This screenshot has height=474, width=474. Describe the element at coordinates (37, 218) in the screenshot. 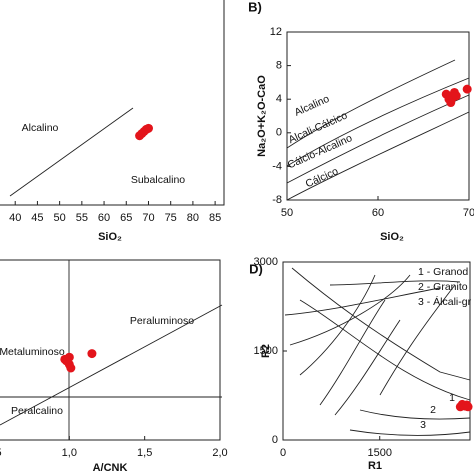

I see `x-tick-label: 45` at that location.